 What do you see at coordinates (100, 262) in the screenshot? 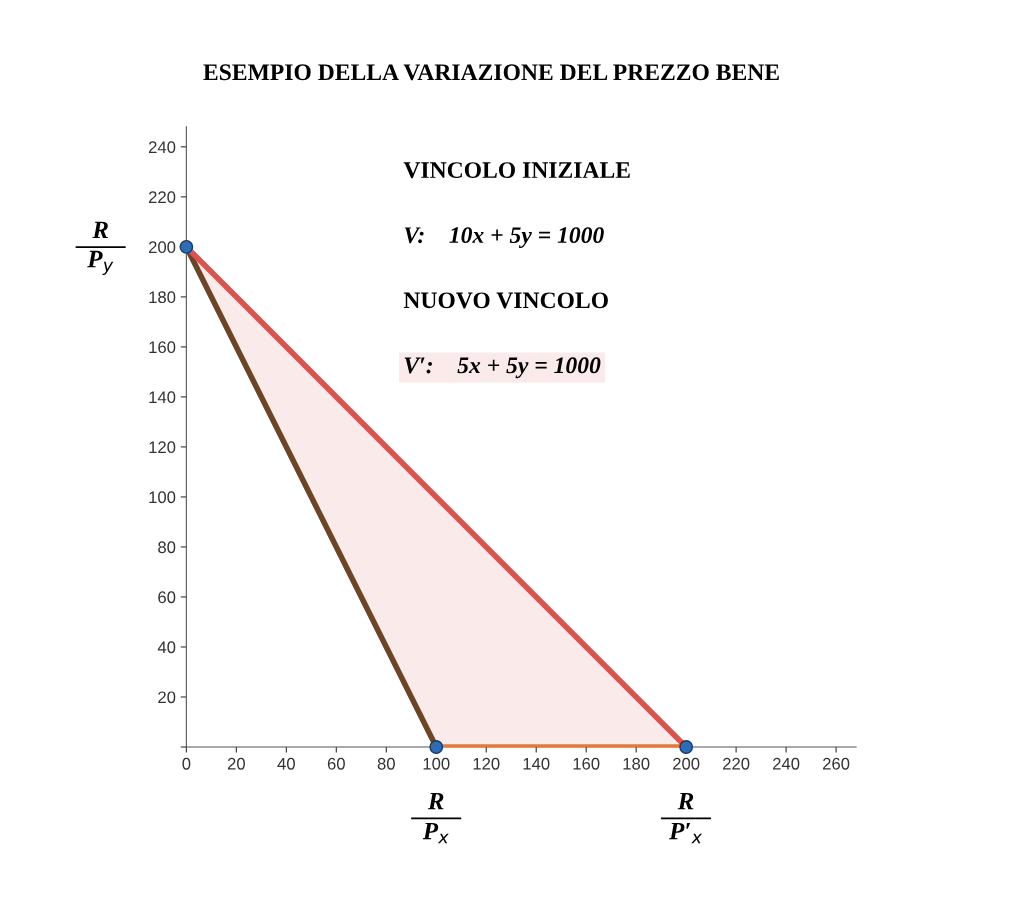
I see `text: P$_{y}$` at bounding box center [100, 262].